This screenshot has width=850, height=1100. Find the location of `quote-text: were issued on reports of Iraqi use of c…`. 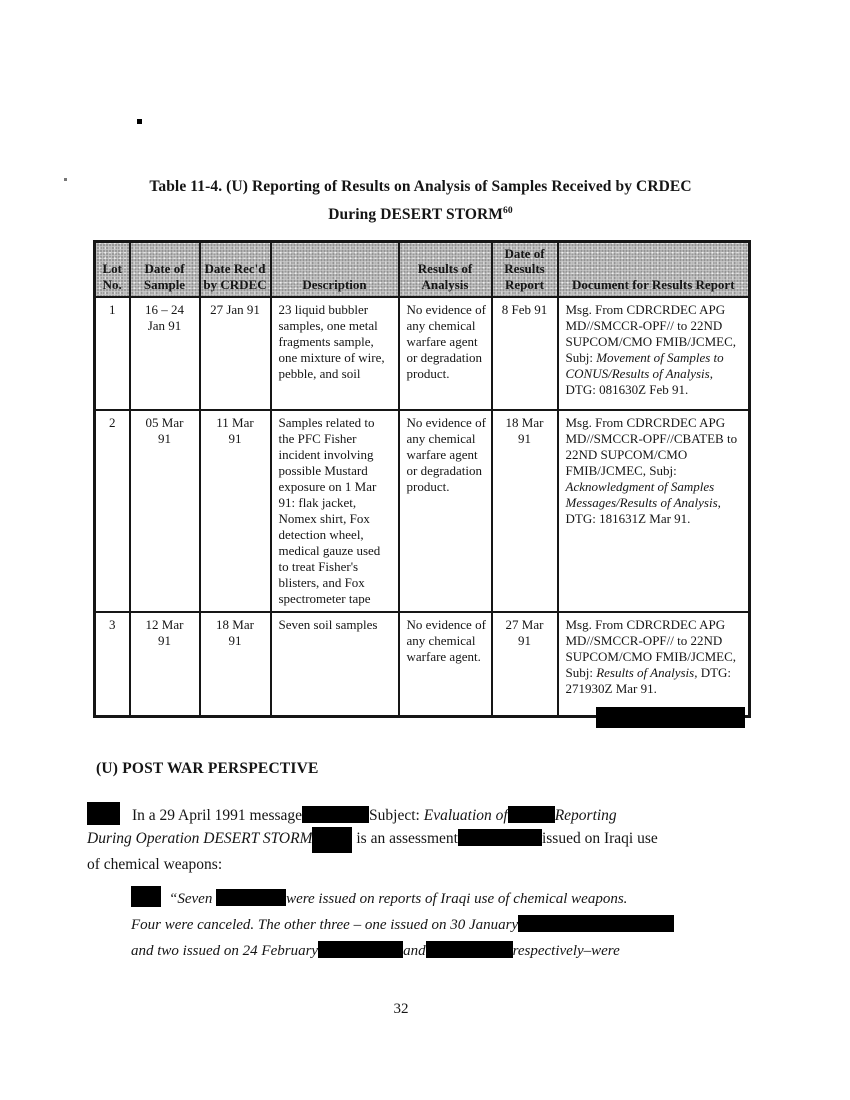

quote-text: were issued on reports of Iraqi use of c… is located at coordinates (457, 899).